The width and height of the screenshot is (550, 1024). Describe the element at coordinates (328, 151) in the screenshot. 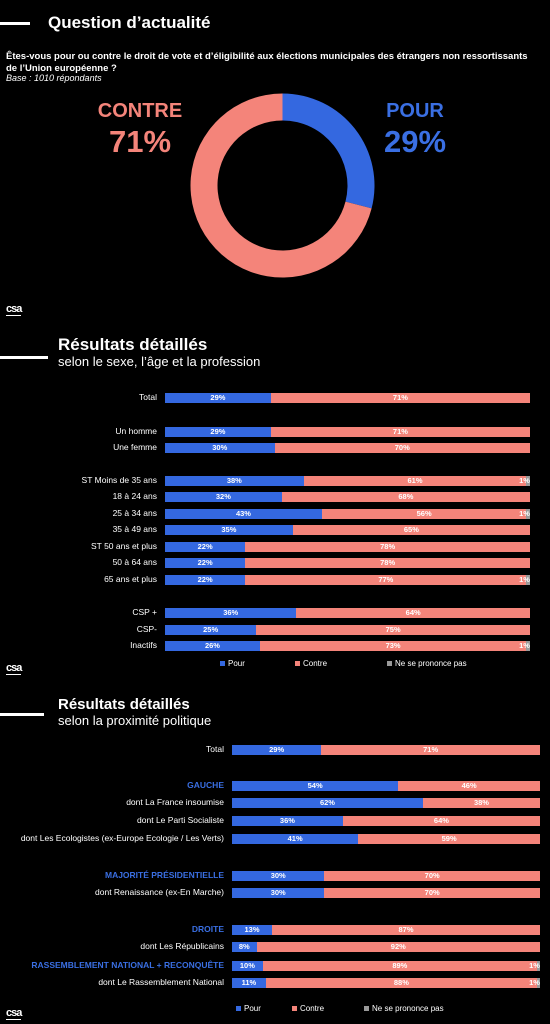

I see `donut-slice-pour` at that location.